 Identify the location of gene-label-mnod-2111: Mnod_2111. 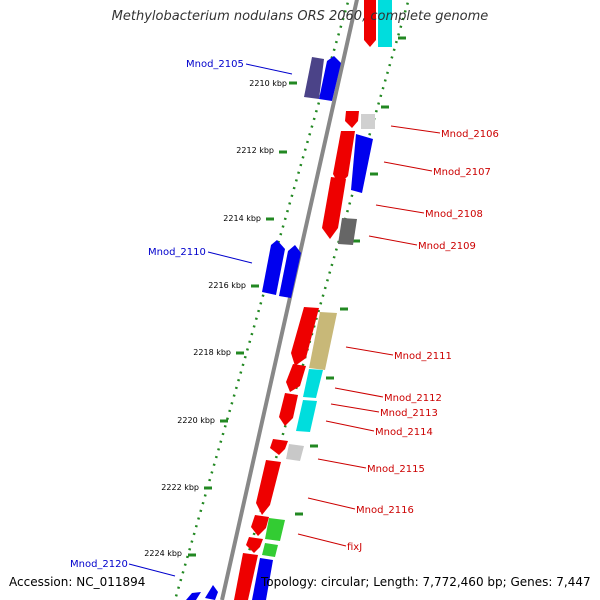
(423, 356).